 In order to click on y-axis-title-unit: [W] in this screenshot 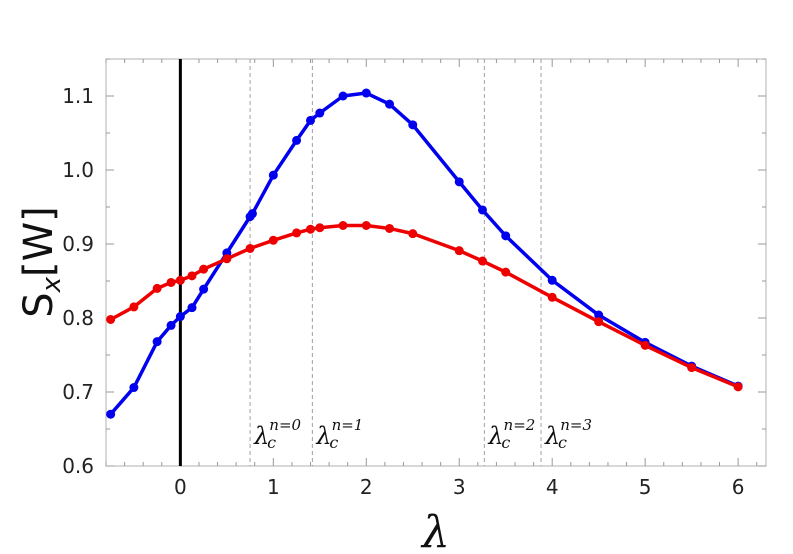, I will do `click(39, 241)`.